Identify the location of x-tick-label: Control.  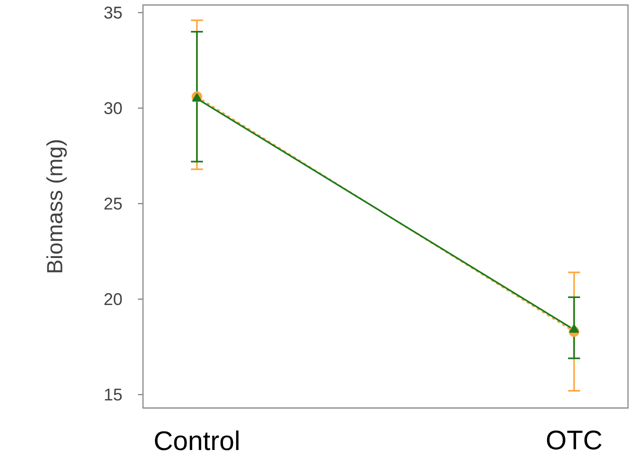
(196, 440).